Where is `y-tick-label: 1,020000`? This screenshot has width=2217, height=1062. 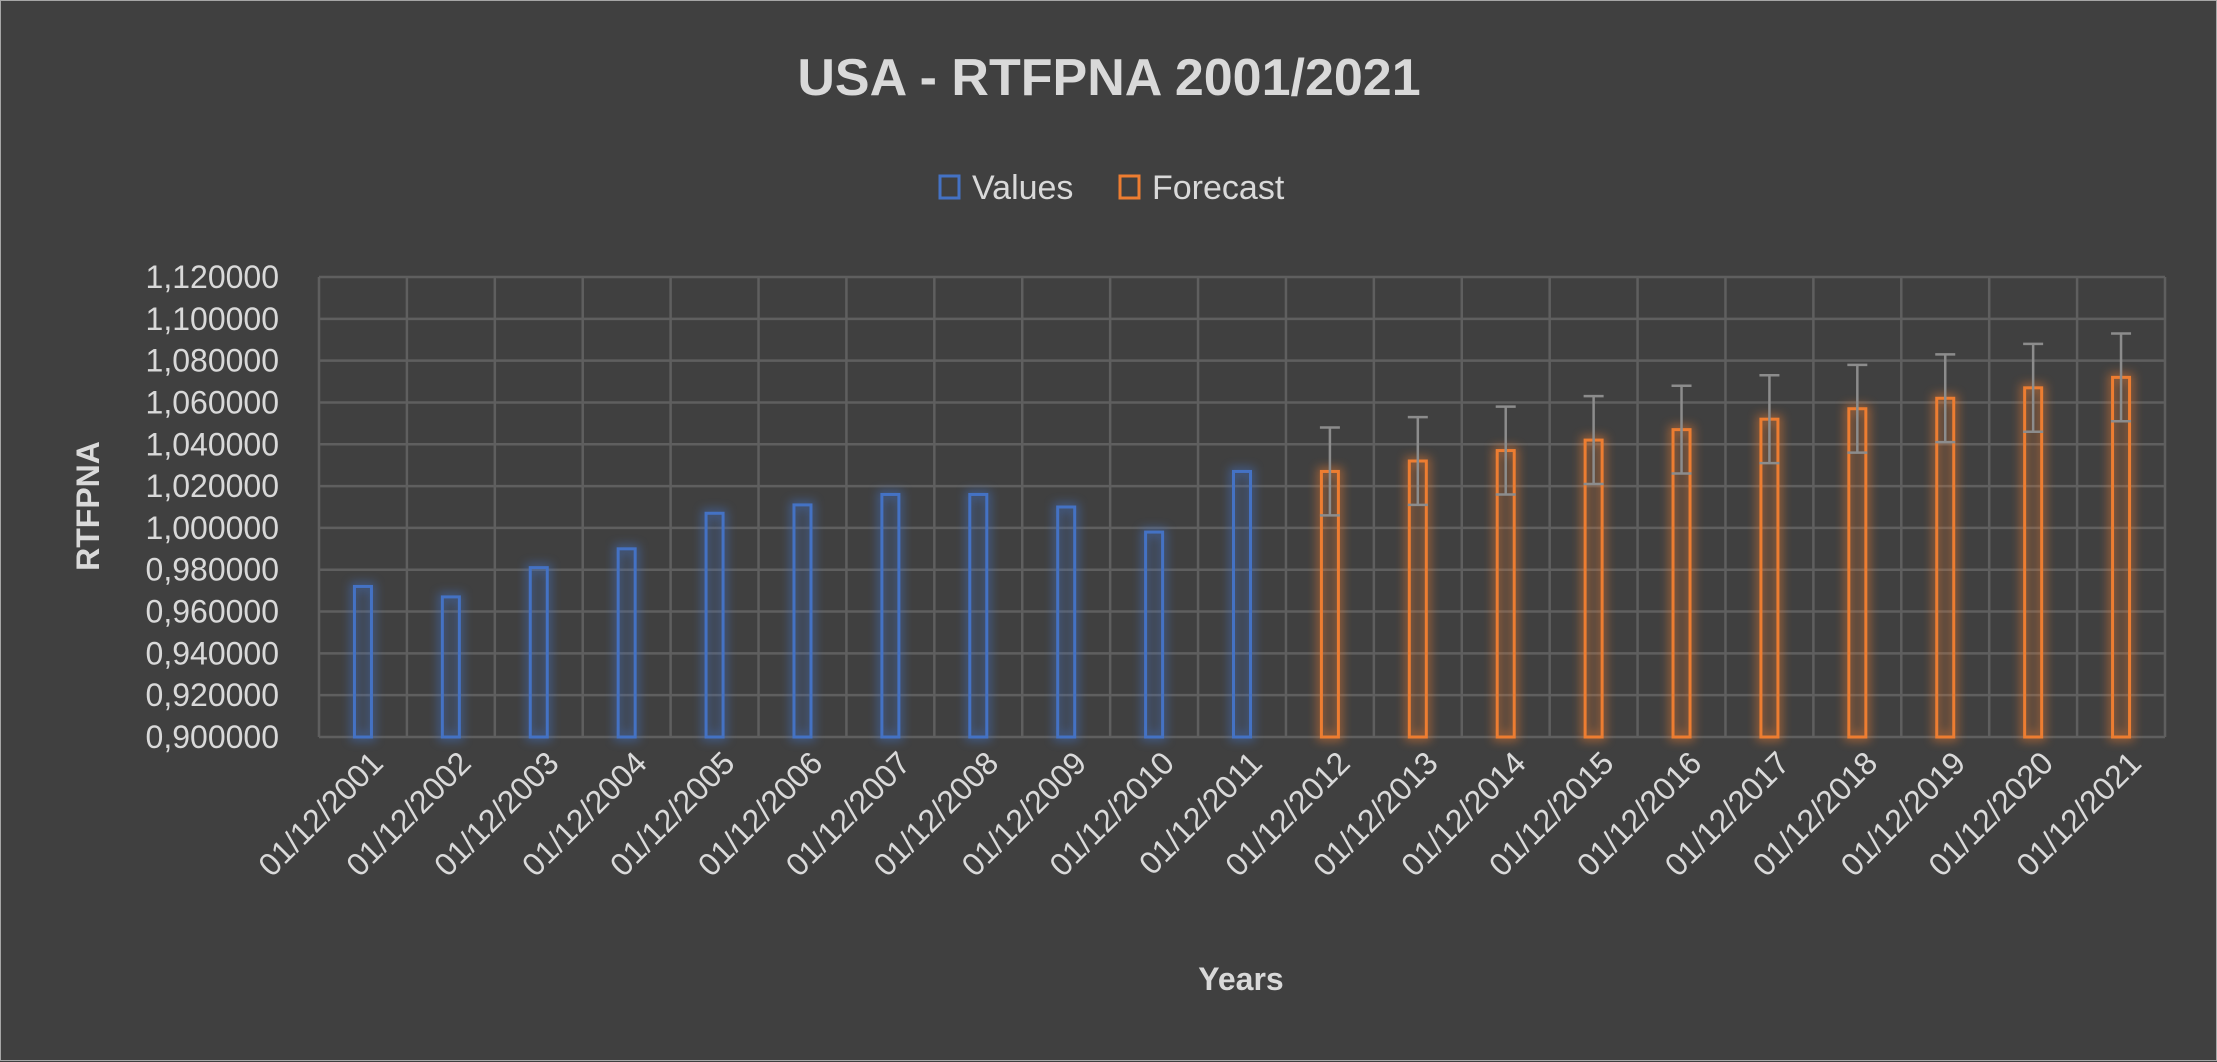 y-tick-label: 1,020000 is located at coordinates (212, 486).